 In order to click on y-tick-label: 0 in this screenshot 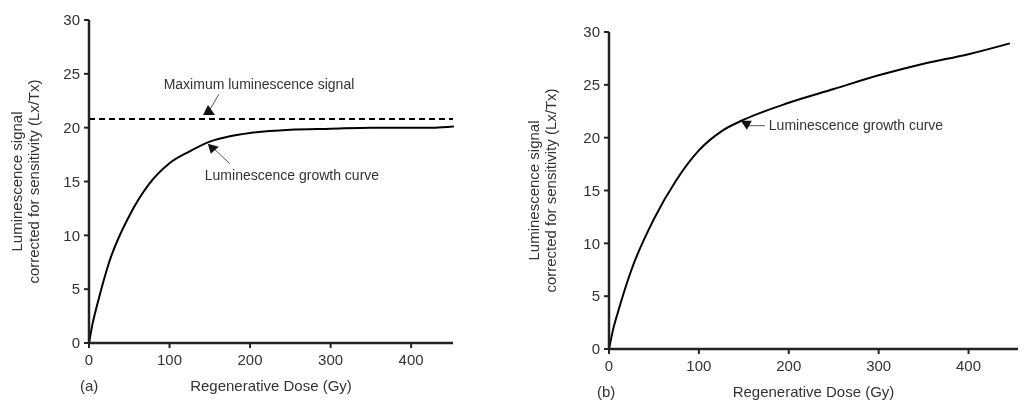, I will do `click(75, 343)`.